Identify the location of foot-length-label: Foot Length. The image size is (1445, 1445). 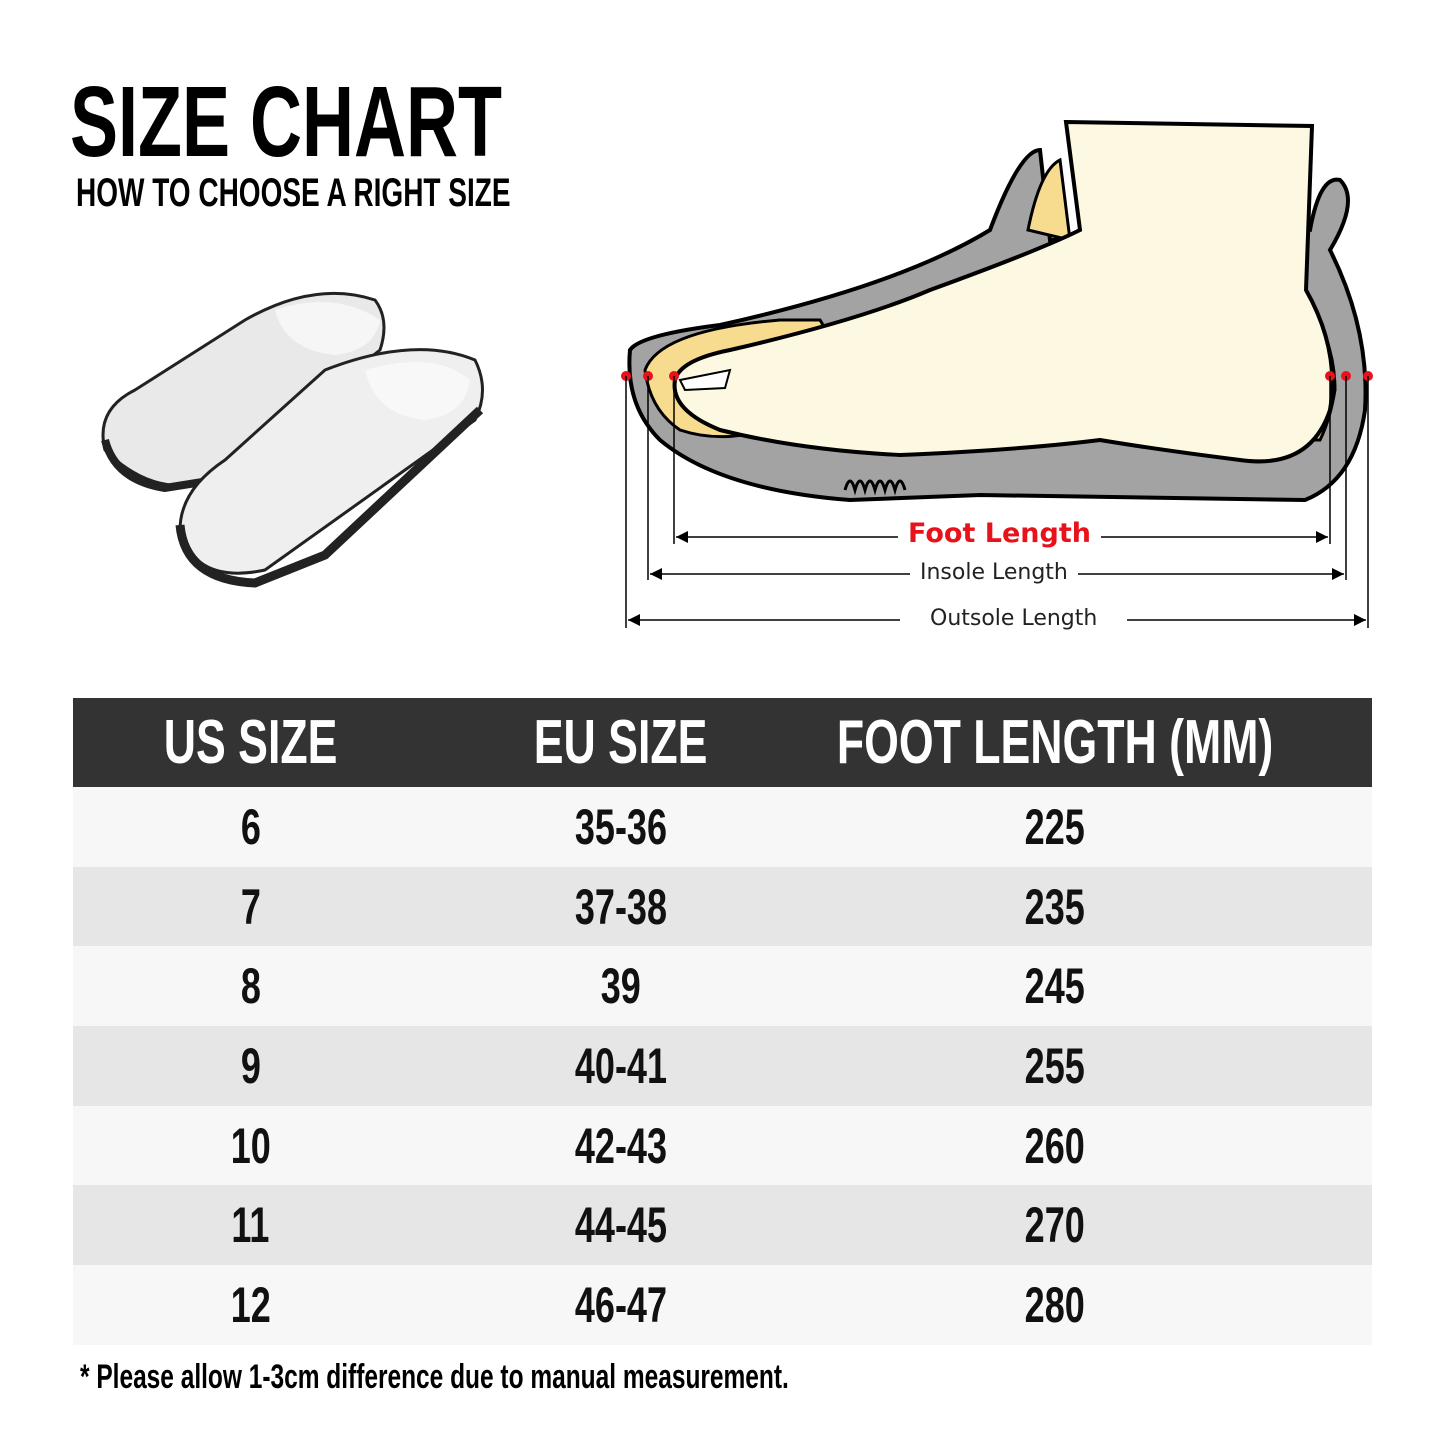
(999, 533).